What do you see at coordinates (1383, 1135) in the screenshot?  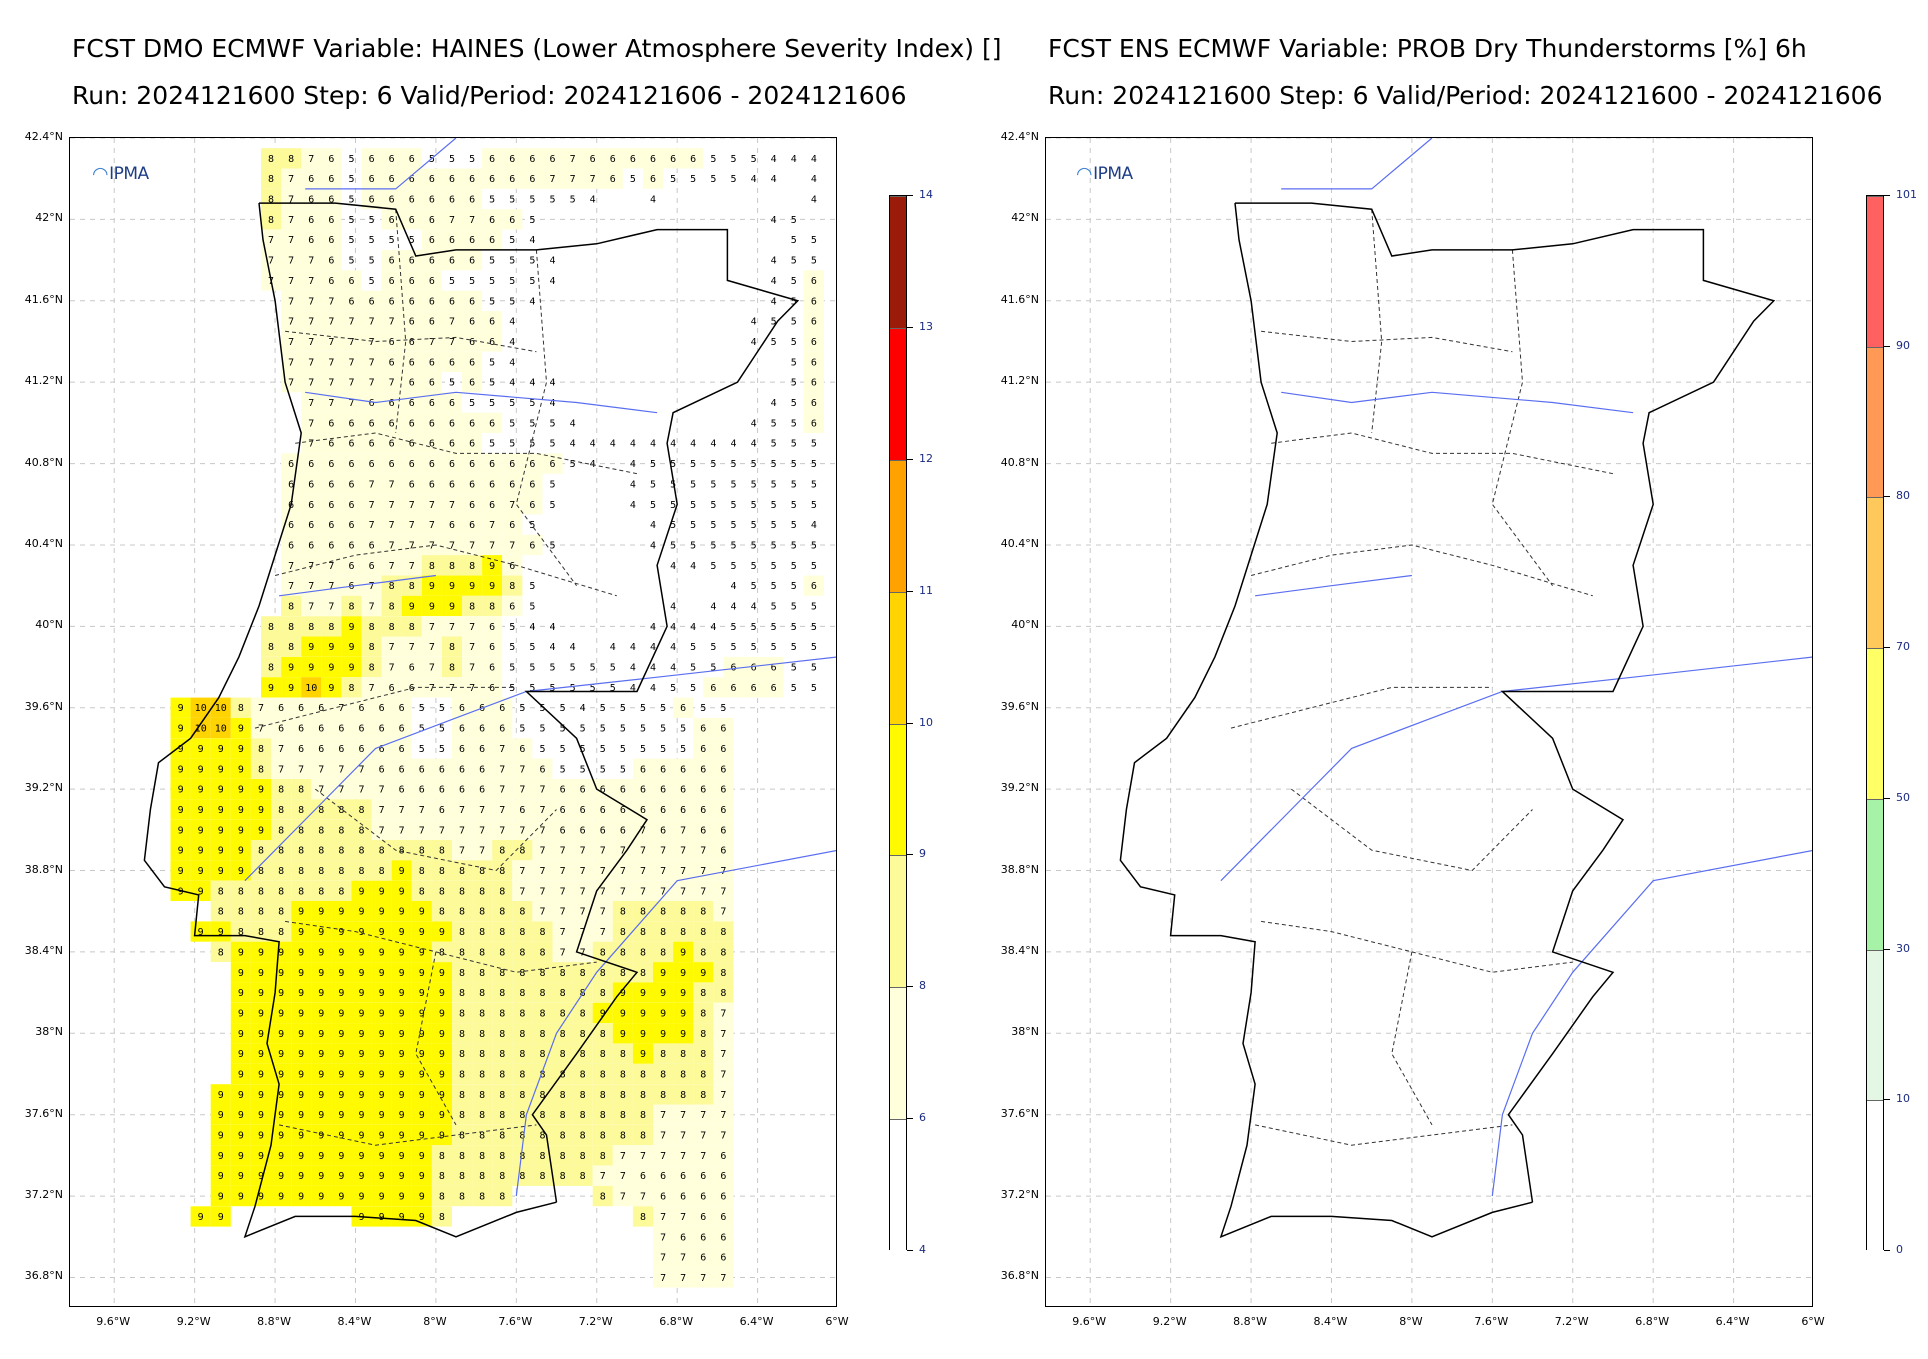 I see `right-district-boundary` at bounding box center [1383, 1135].